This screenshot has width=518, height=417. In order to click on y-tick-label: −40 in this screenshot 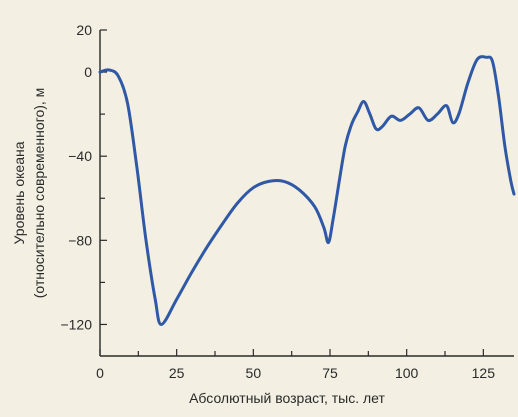, I will do `click(80, 156)`.